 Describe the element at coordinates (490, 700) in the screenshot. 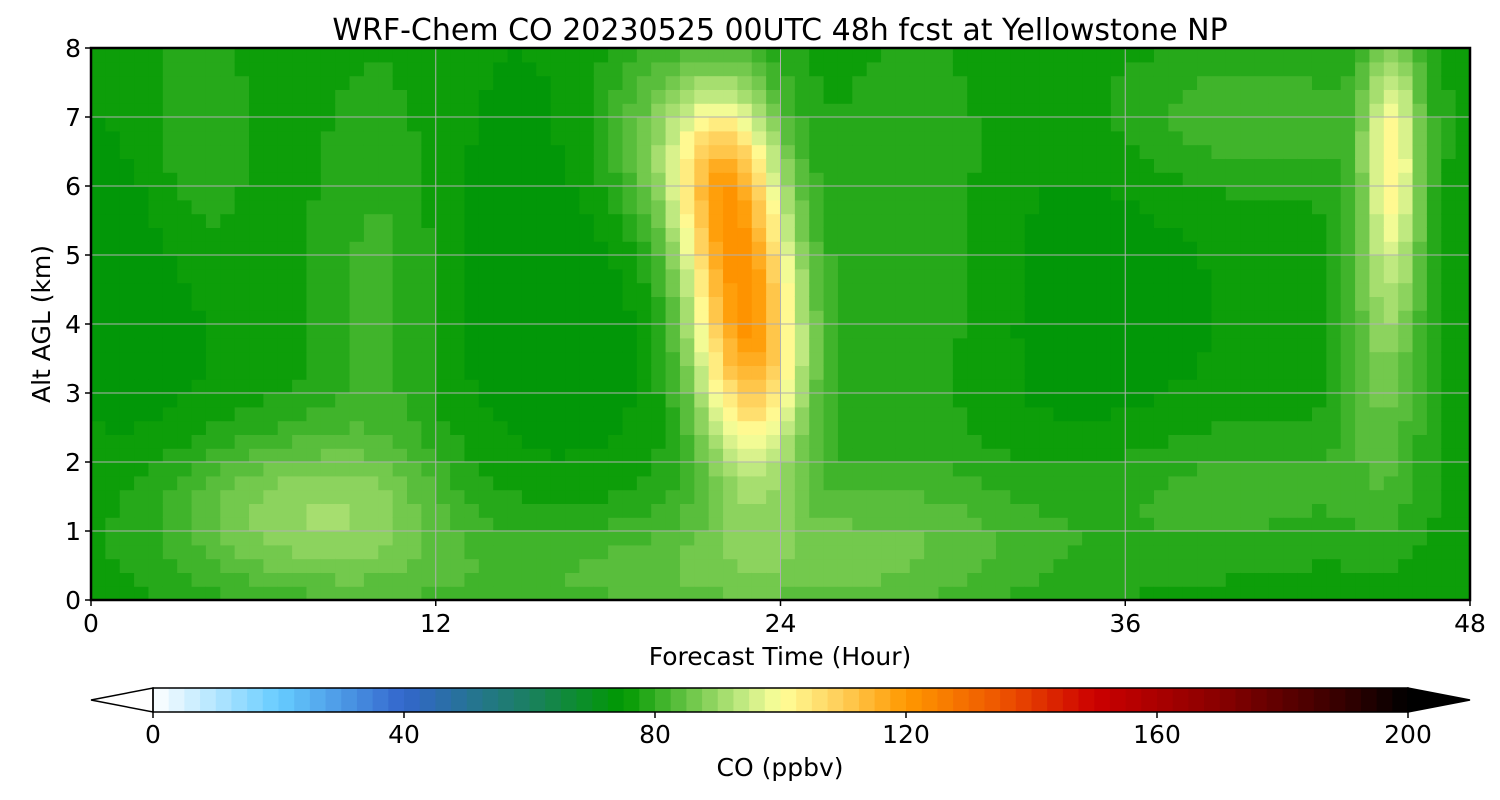

I see `colorbar-segment` at that location.